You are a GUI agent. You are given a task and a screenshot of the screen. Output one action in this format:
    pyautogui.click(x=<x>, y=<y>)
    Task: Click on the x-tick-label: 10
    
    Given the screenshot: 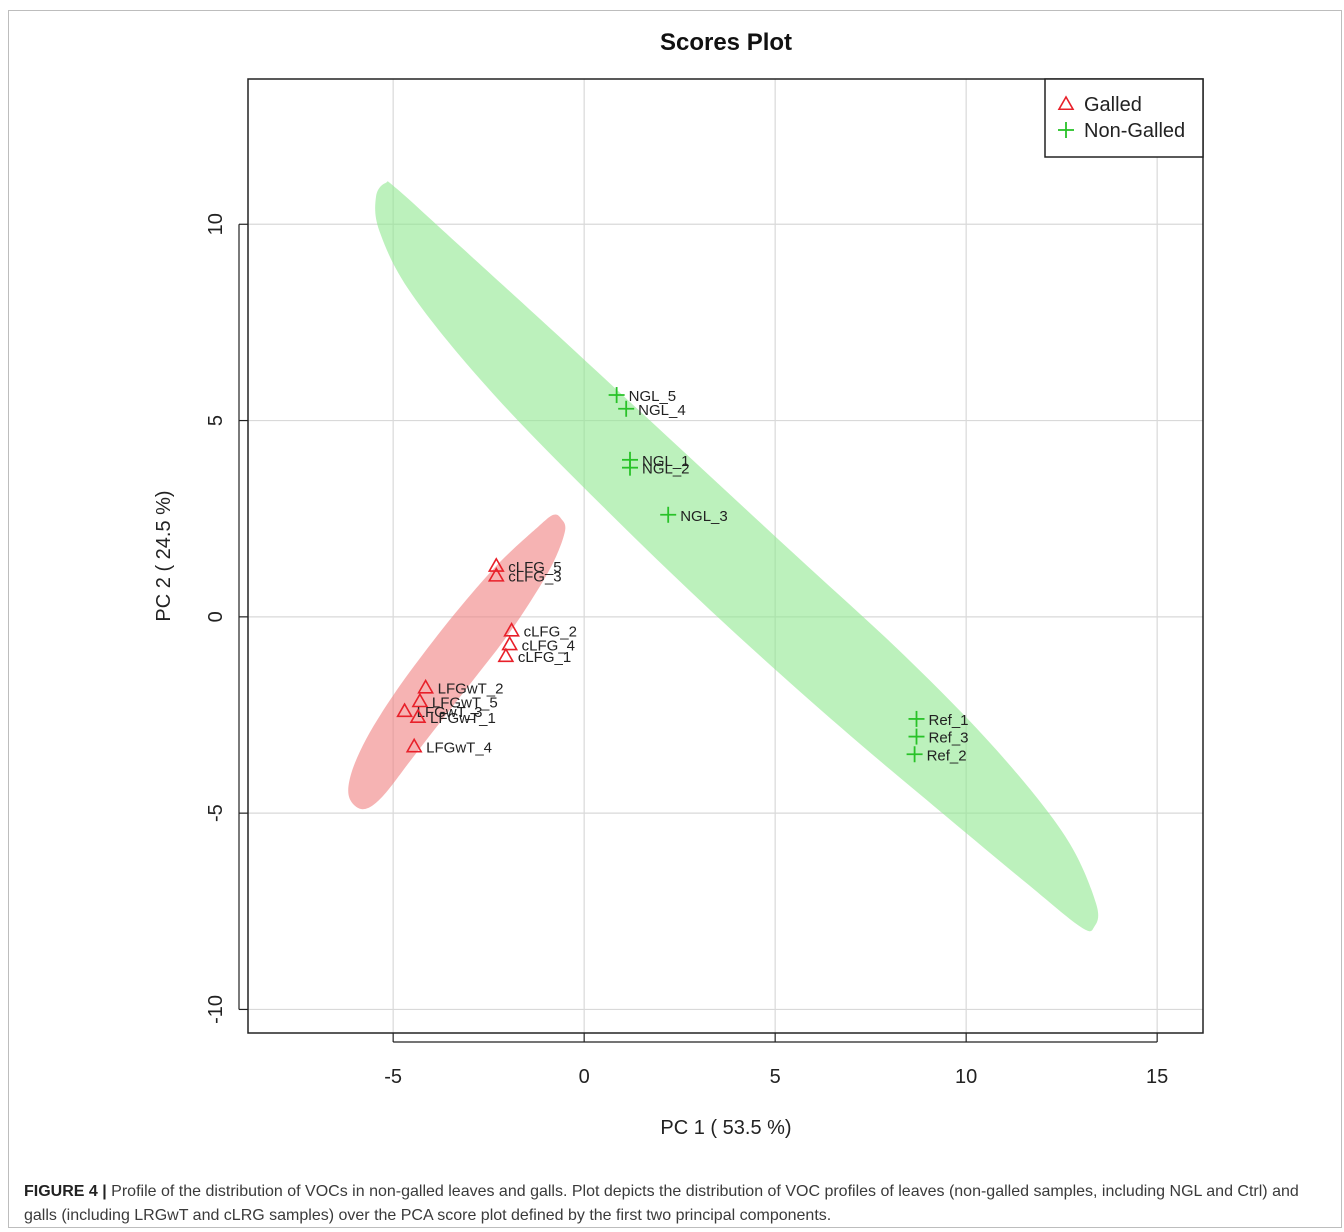 What is the action you would take?
    pyautogui.click(x=966, y=1077)
    